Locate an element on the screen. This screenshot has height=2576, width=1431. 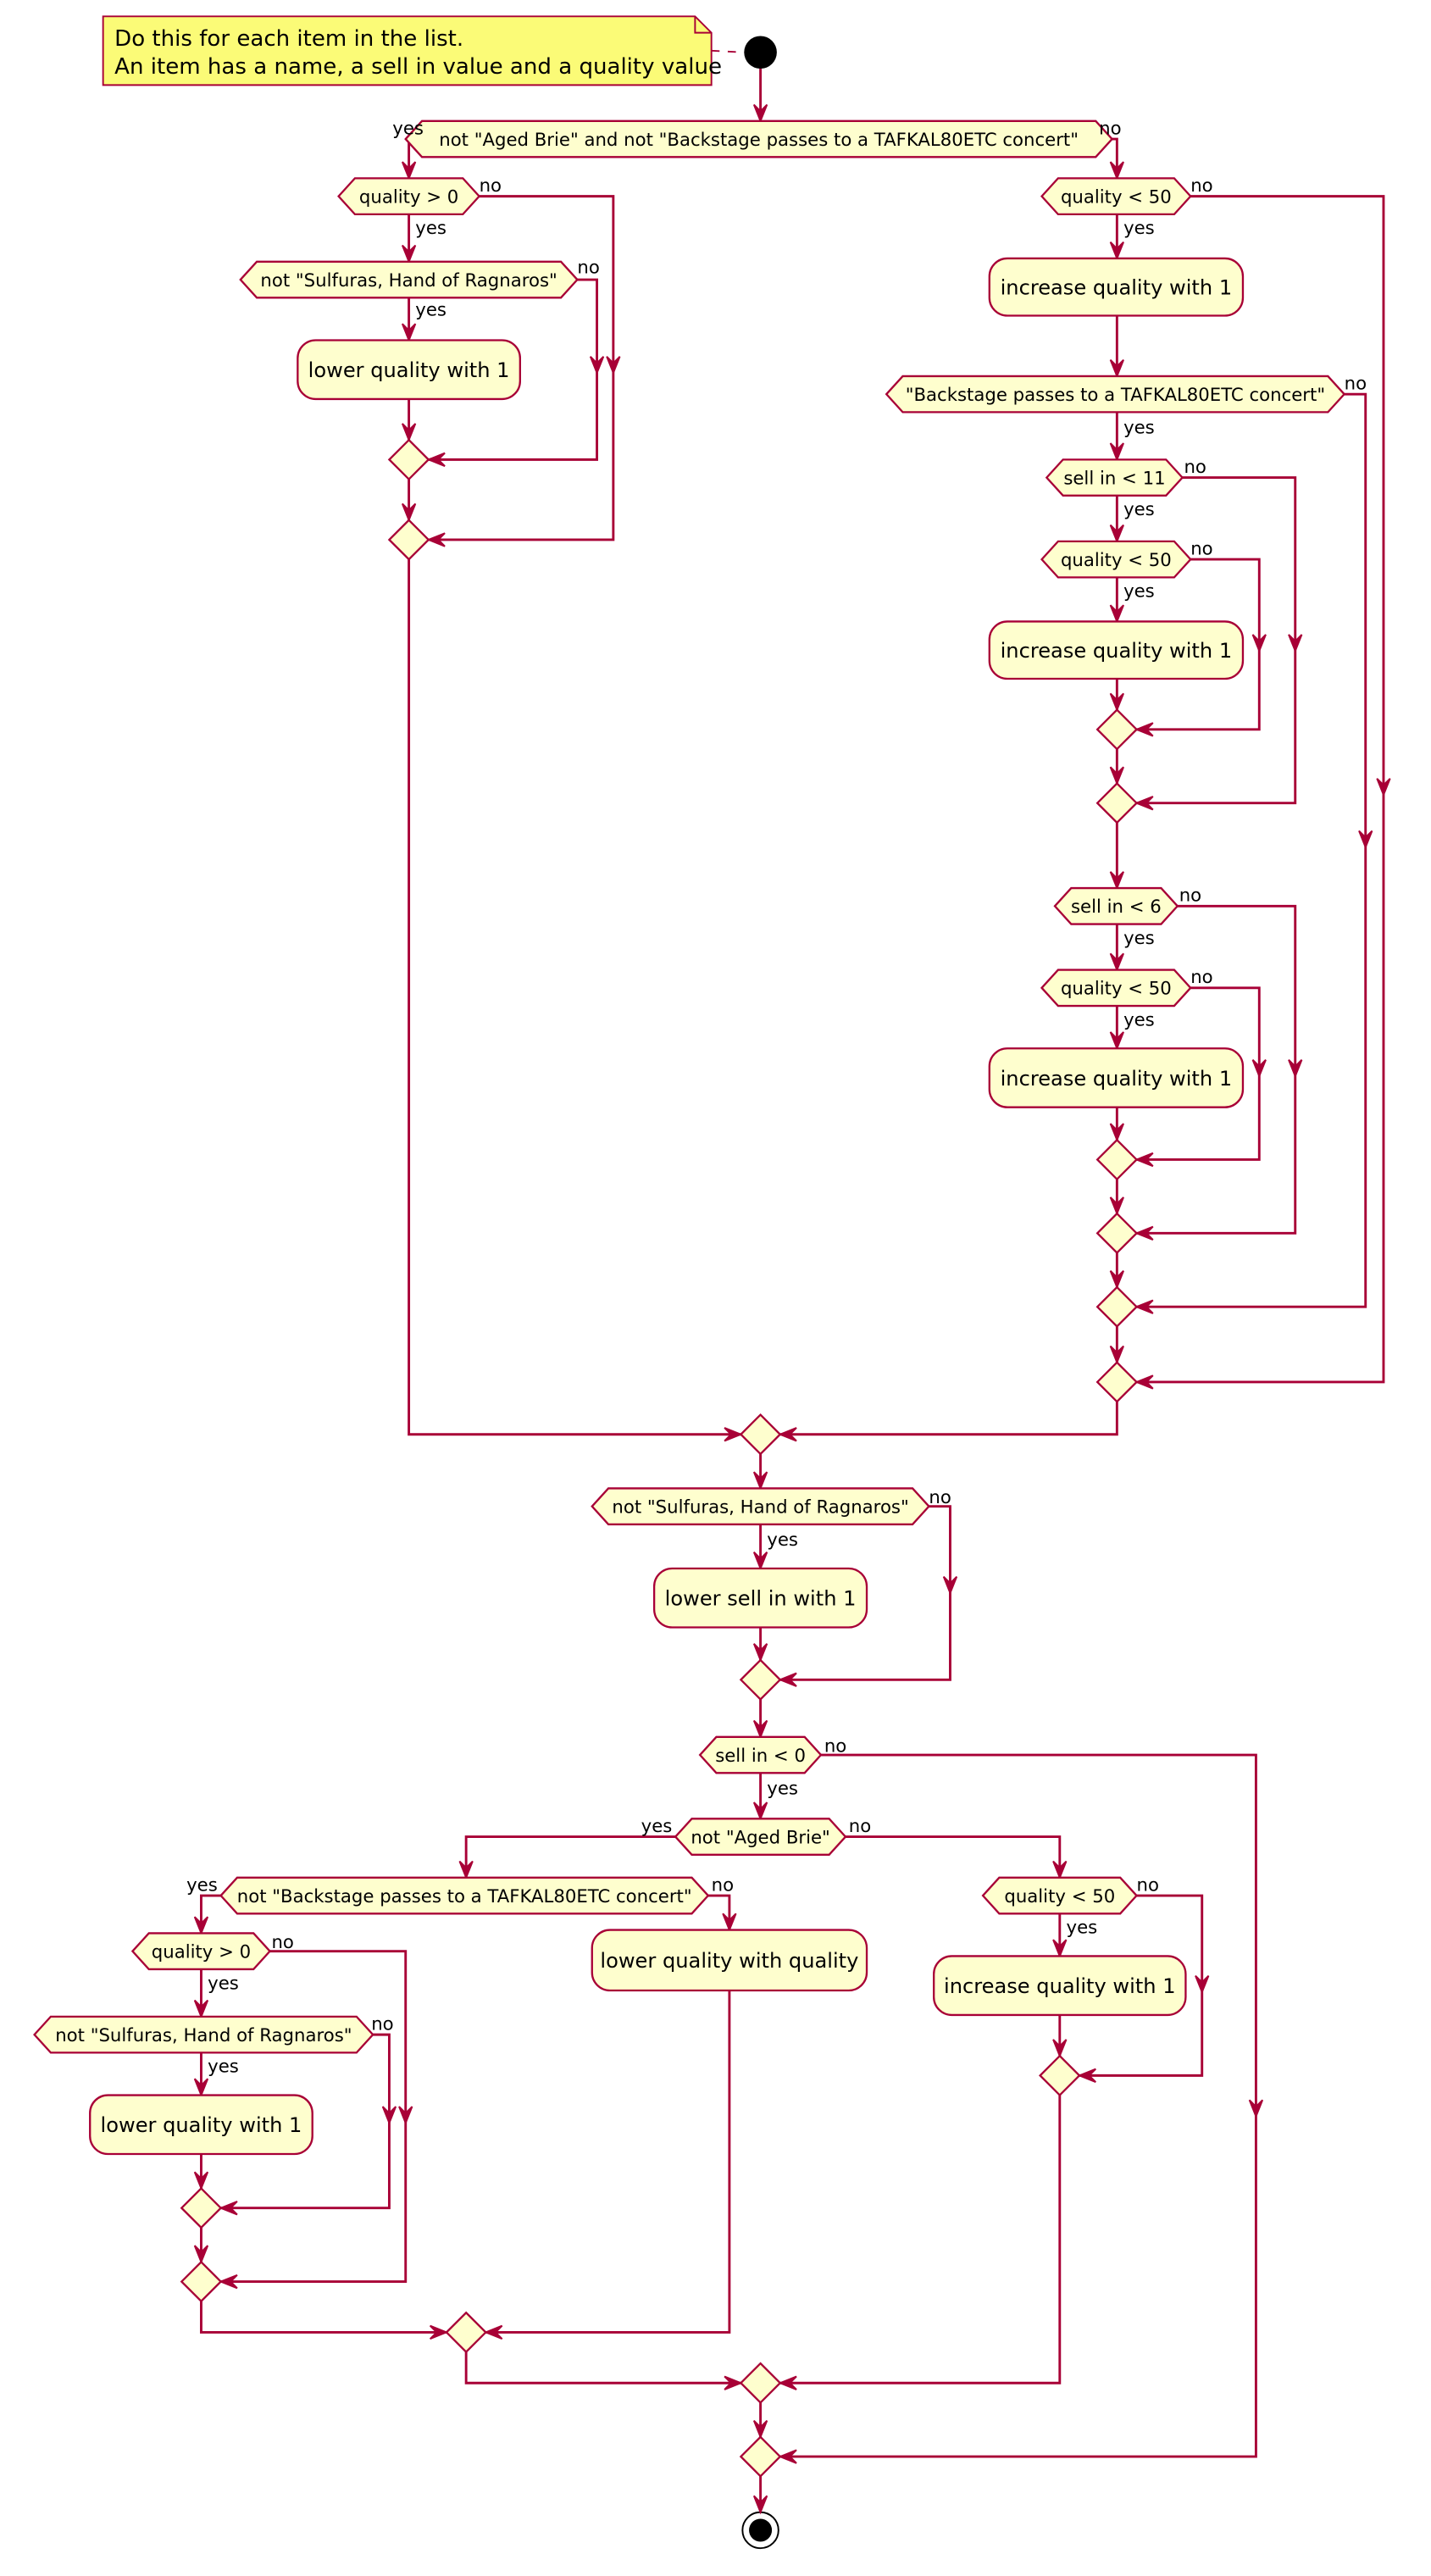
decision-label: quality > 0 is located at coordinates (201, 1952).